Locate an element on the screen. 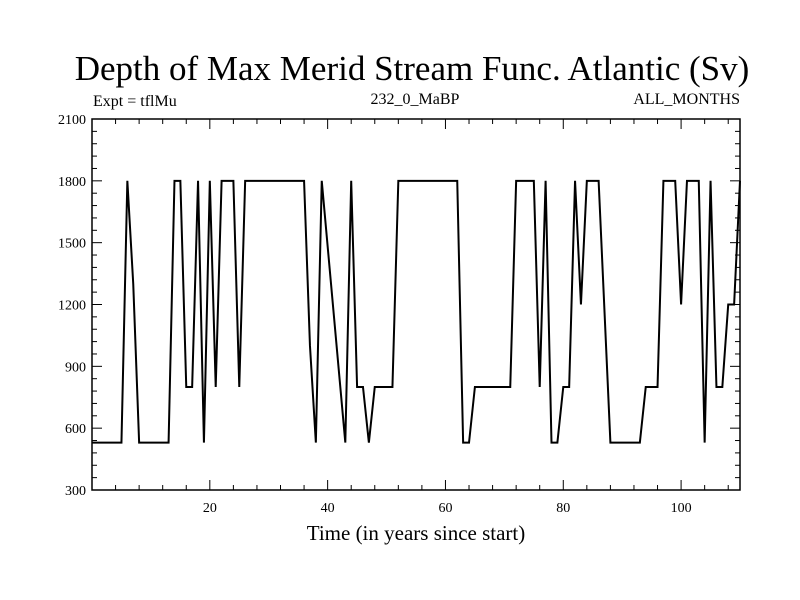 Image resolution: width=800 pixels, height=600 pixels. x-axis-label: Time (in years since start) is located at coordinates (416, 533).